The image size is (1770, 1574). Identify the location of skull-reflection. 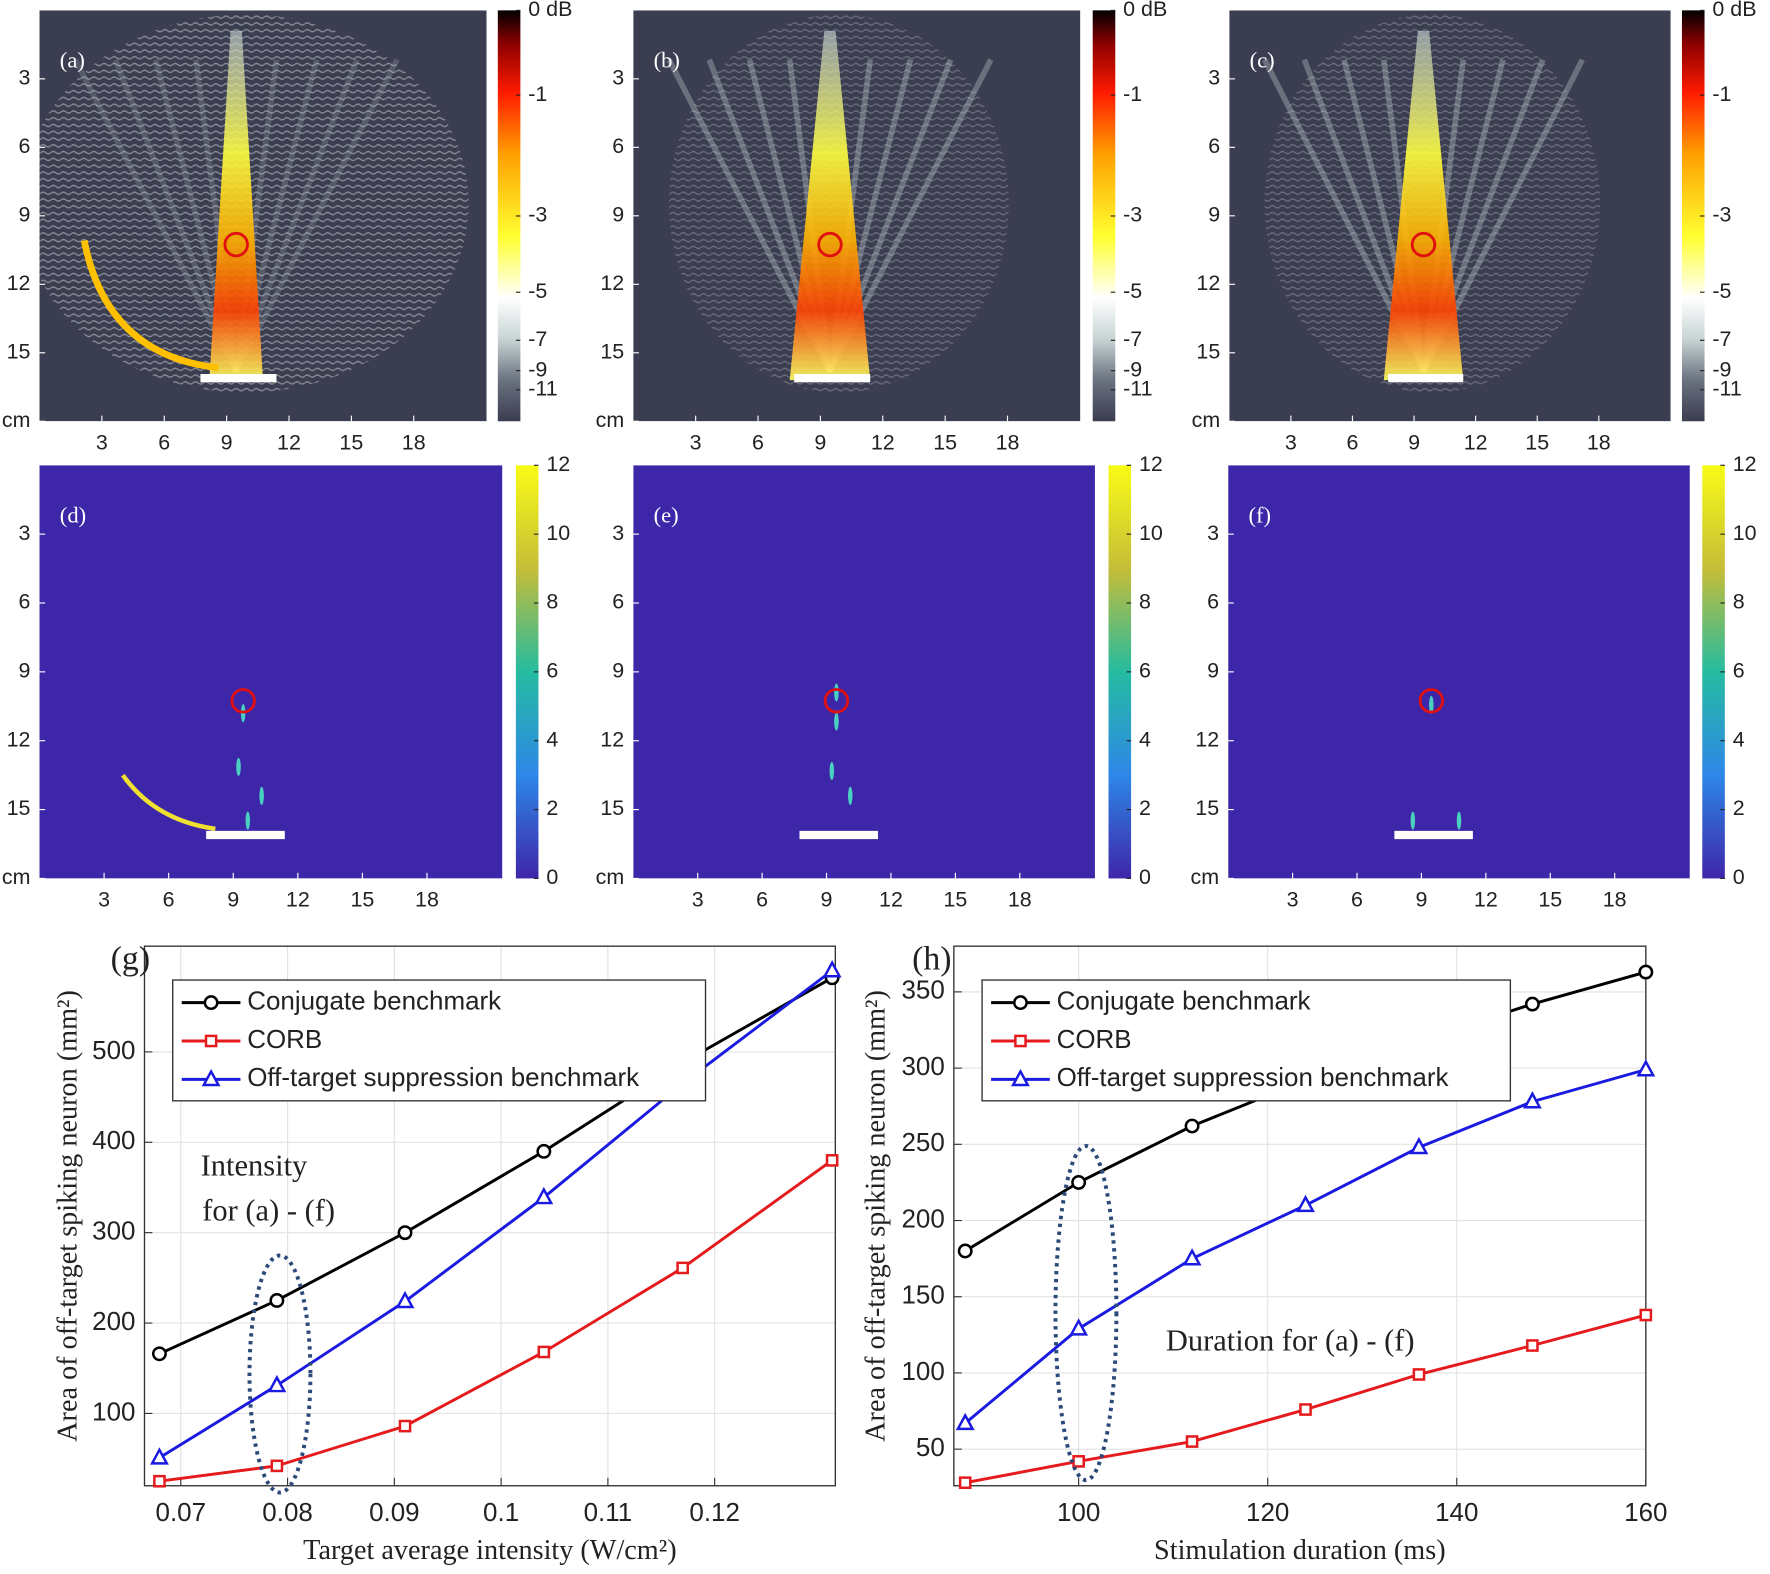
(168, 802).